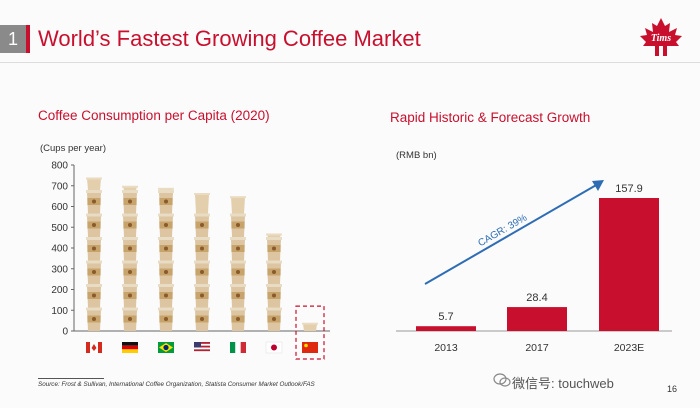  Describe the element at coordinates (65, 332) in the screenshot. I see `y-tick-label: 0` at that location.